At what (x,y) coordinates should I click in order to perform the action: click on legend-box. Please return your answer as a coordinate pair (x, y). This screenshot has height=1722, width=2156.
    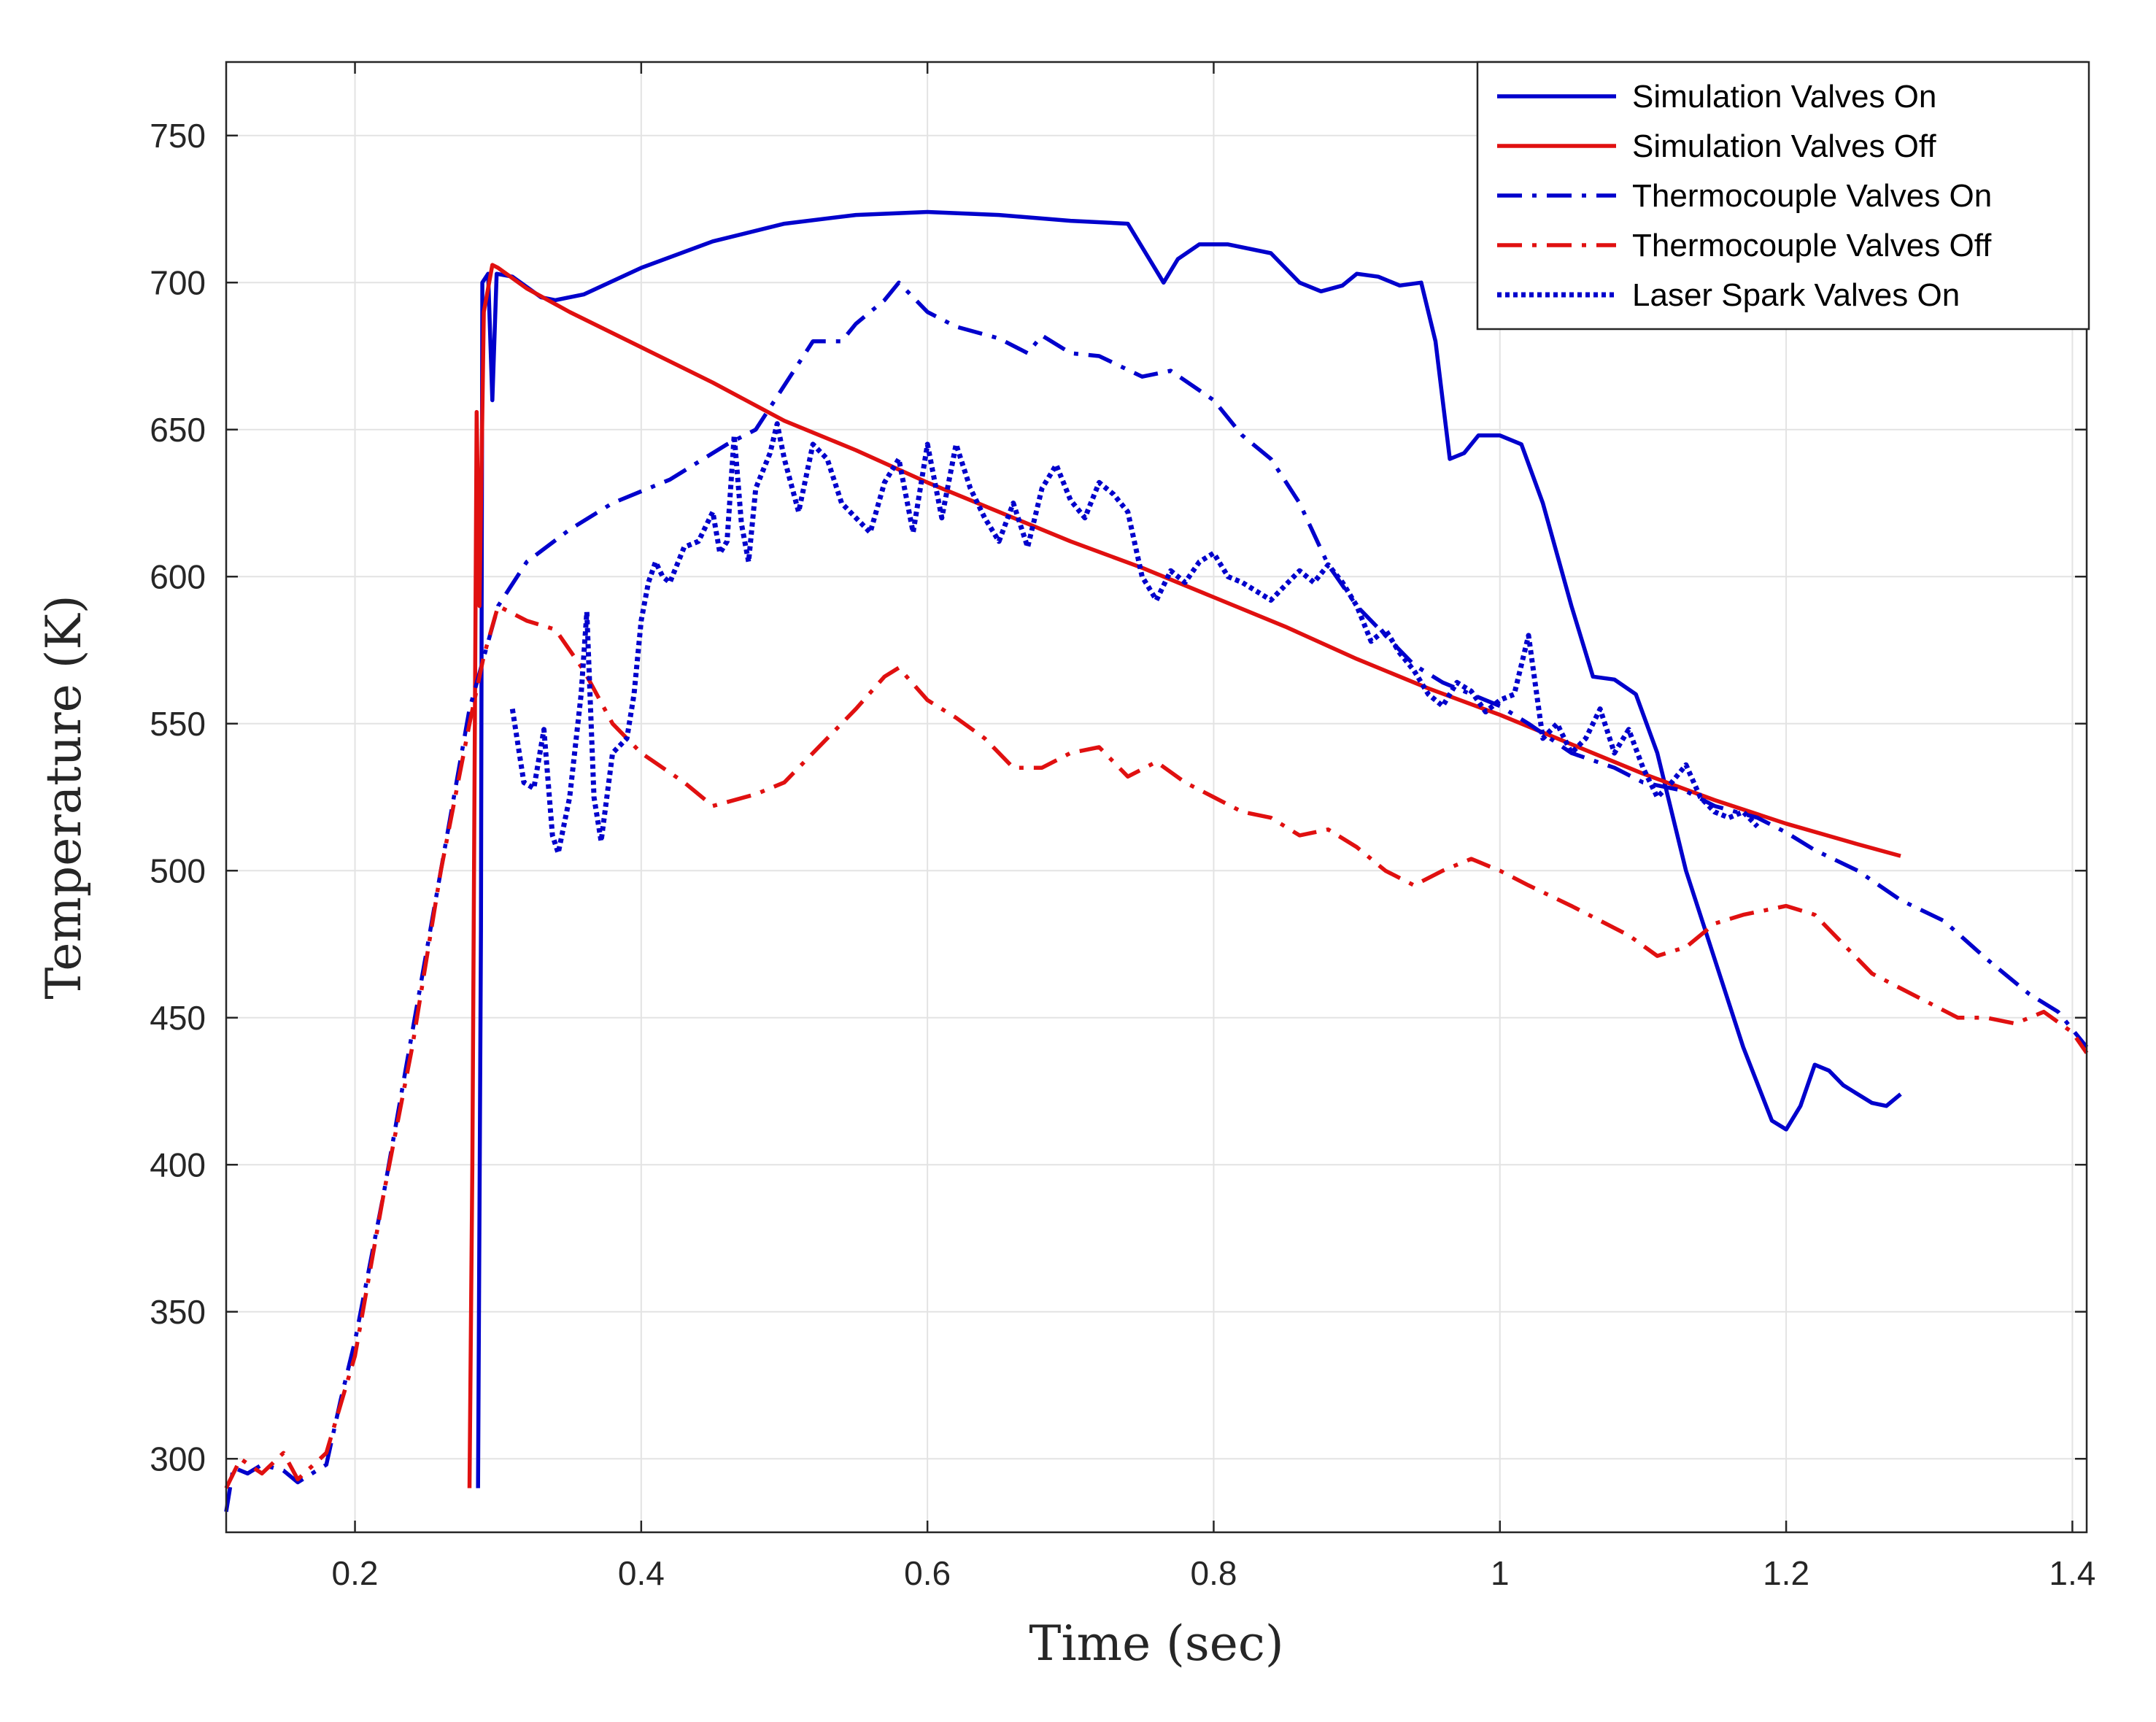
    Looking at the image, I should click on (1783, 196).